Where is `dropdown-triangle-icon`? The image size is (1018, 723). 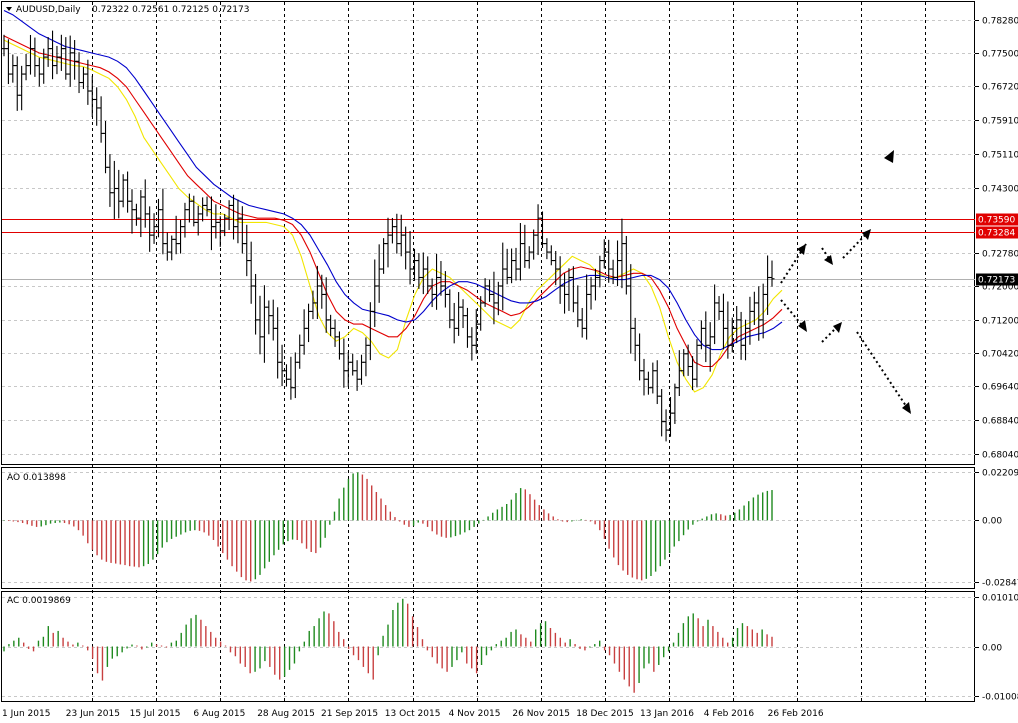
dropdown-triangle-icon is located at coordinates (9, 9).